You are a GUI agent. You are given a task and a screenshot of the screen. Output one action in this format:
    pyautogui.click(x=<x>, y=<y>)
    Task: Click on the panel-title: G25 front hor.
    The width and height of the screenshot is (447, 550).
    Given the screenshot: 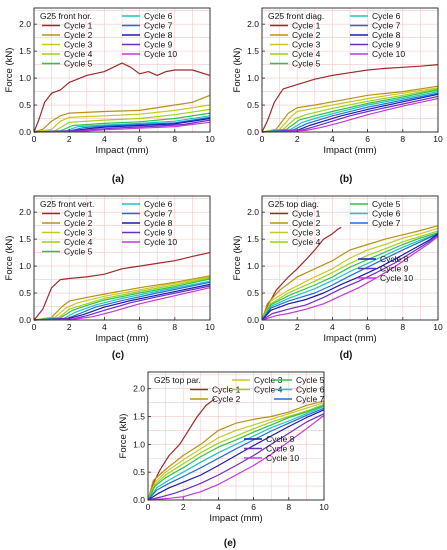 What is the action you would take?
    pyautogui.click(x=66, y=16)
    